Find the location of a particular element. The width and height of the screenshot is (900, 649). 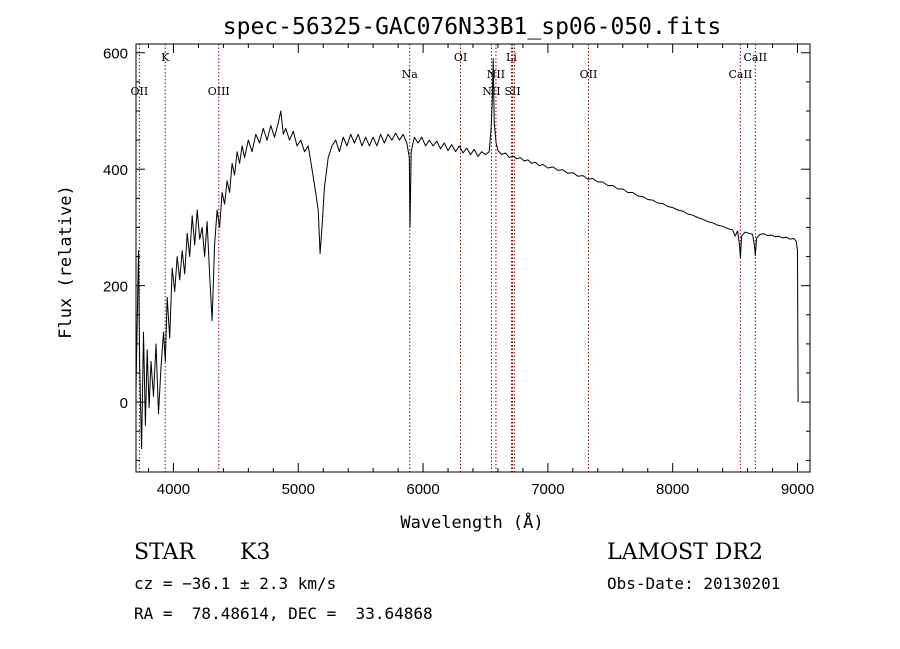

marker-label-8: SII is located at coordinates (512, 91).